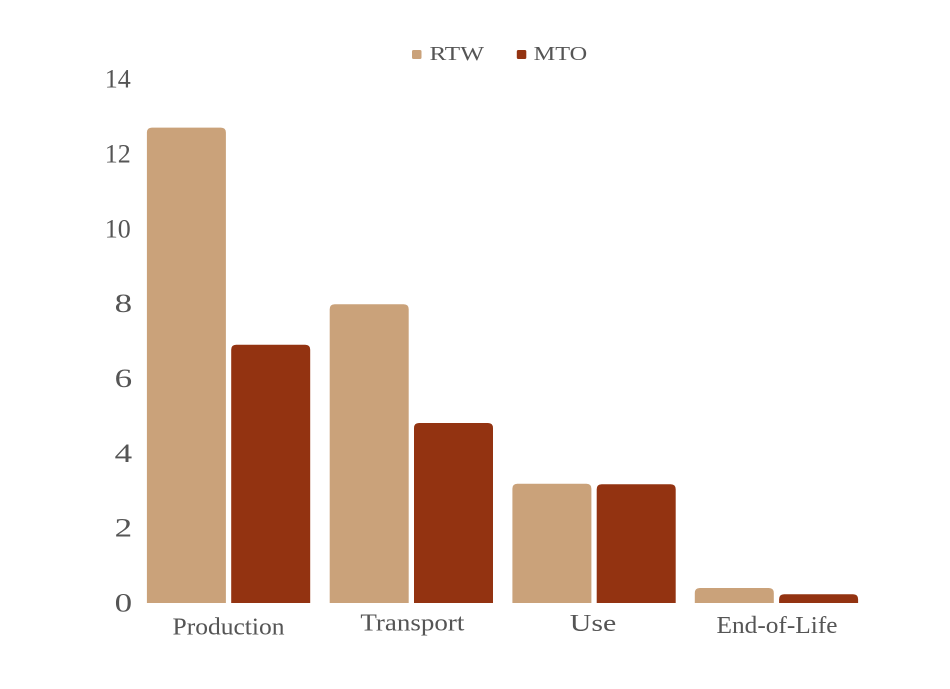  Describe the element at coordinates (412, 623) in the screenshot. I see `svg-text: Transport` at that location.